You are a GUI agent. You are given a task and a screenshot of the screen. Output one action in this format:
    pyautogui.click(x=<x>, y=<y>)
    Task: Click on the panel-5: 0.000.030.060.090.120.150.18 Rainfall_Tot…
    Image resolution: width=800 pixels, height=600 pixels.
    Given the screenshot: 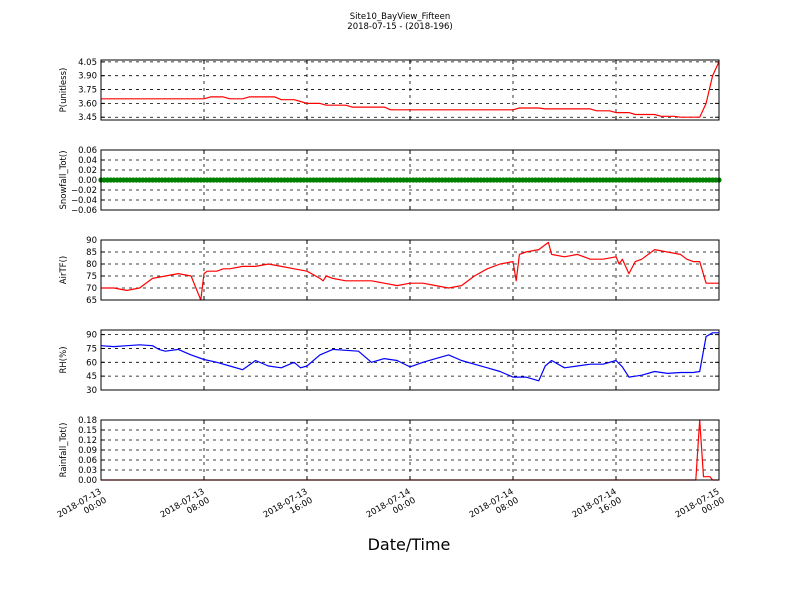 What is the action you would take?
    pyautogui.click(x=389, y=451)
    